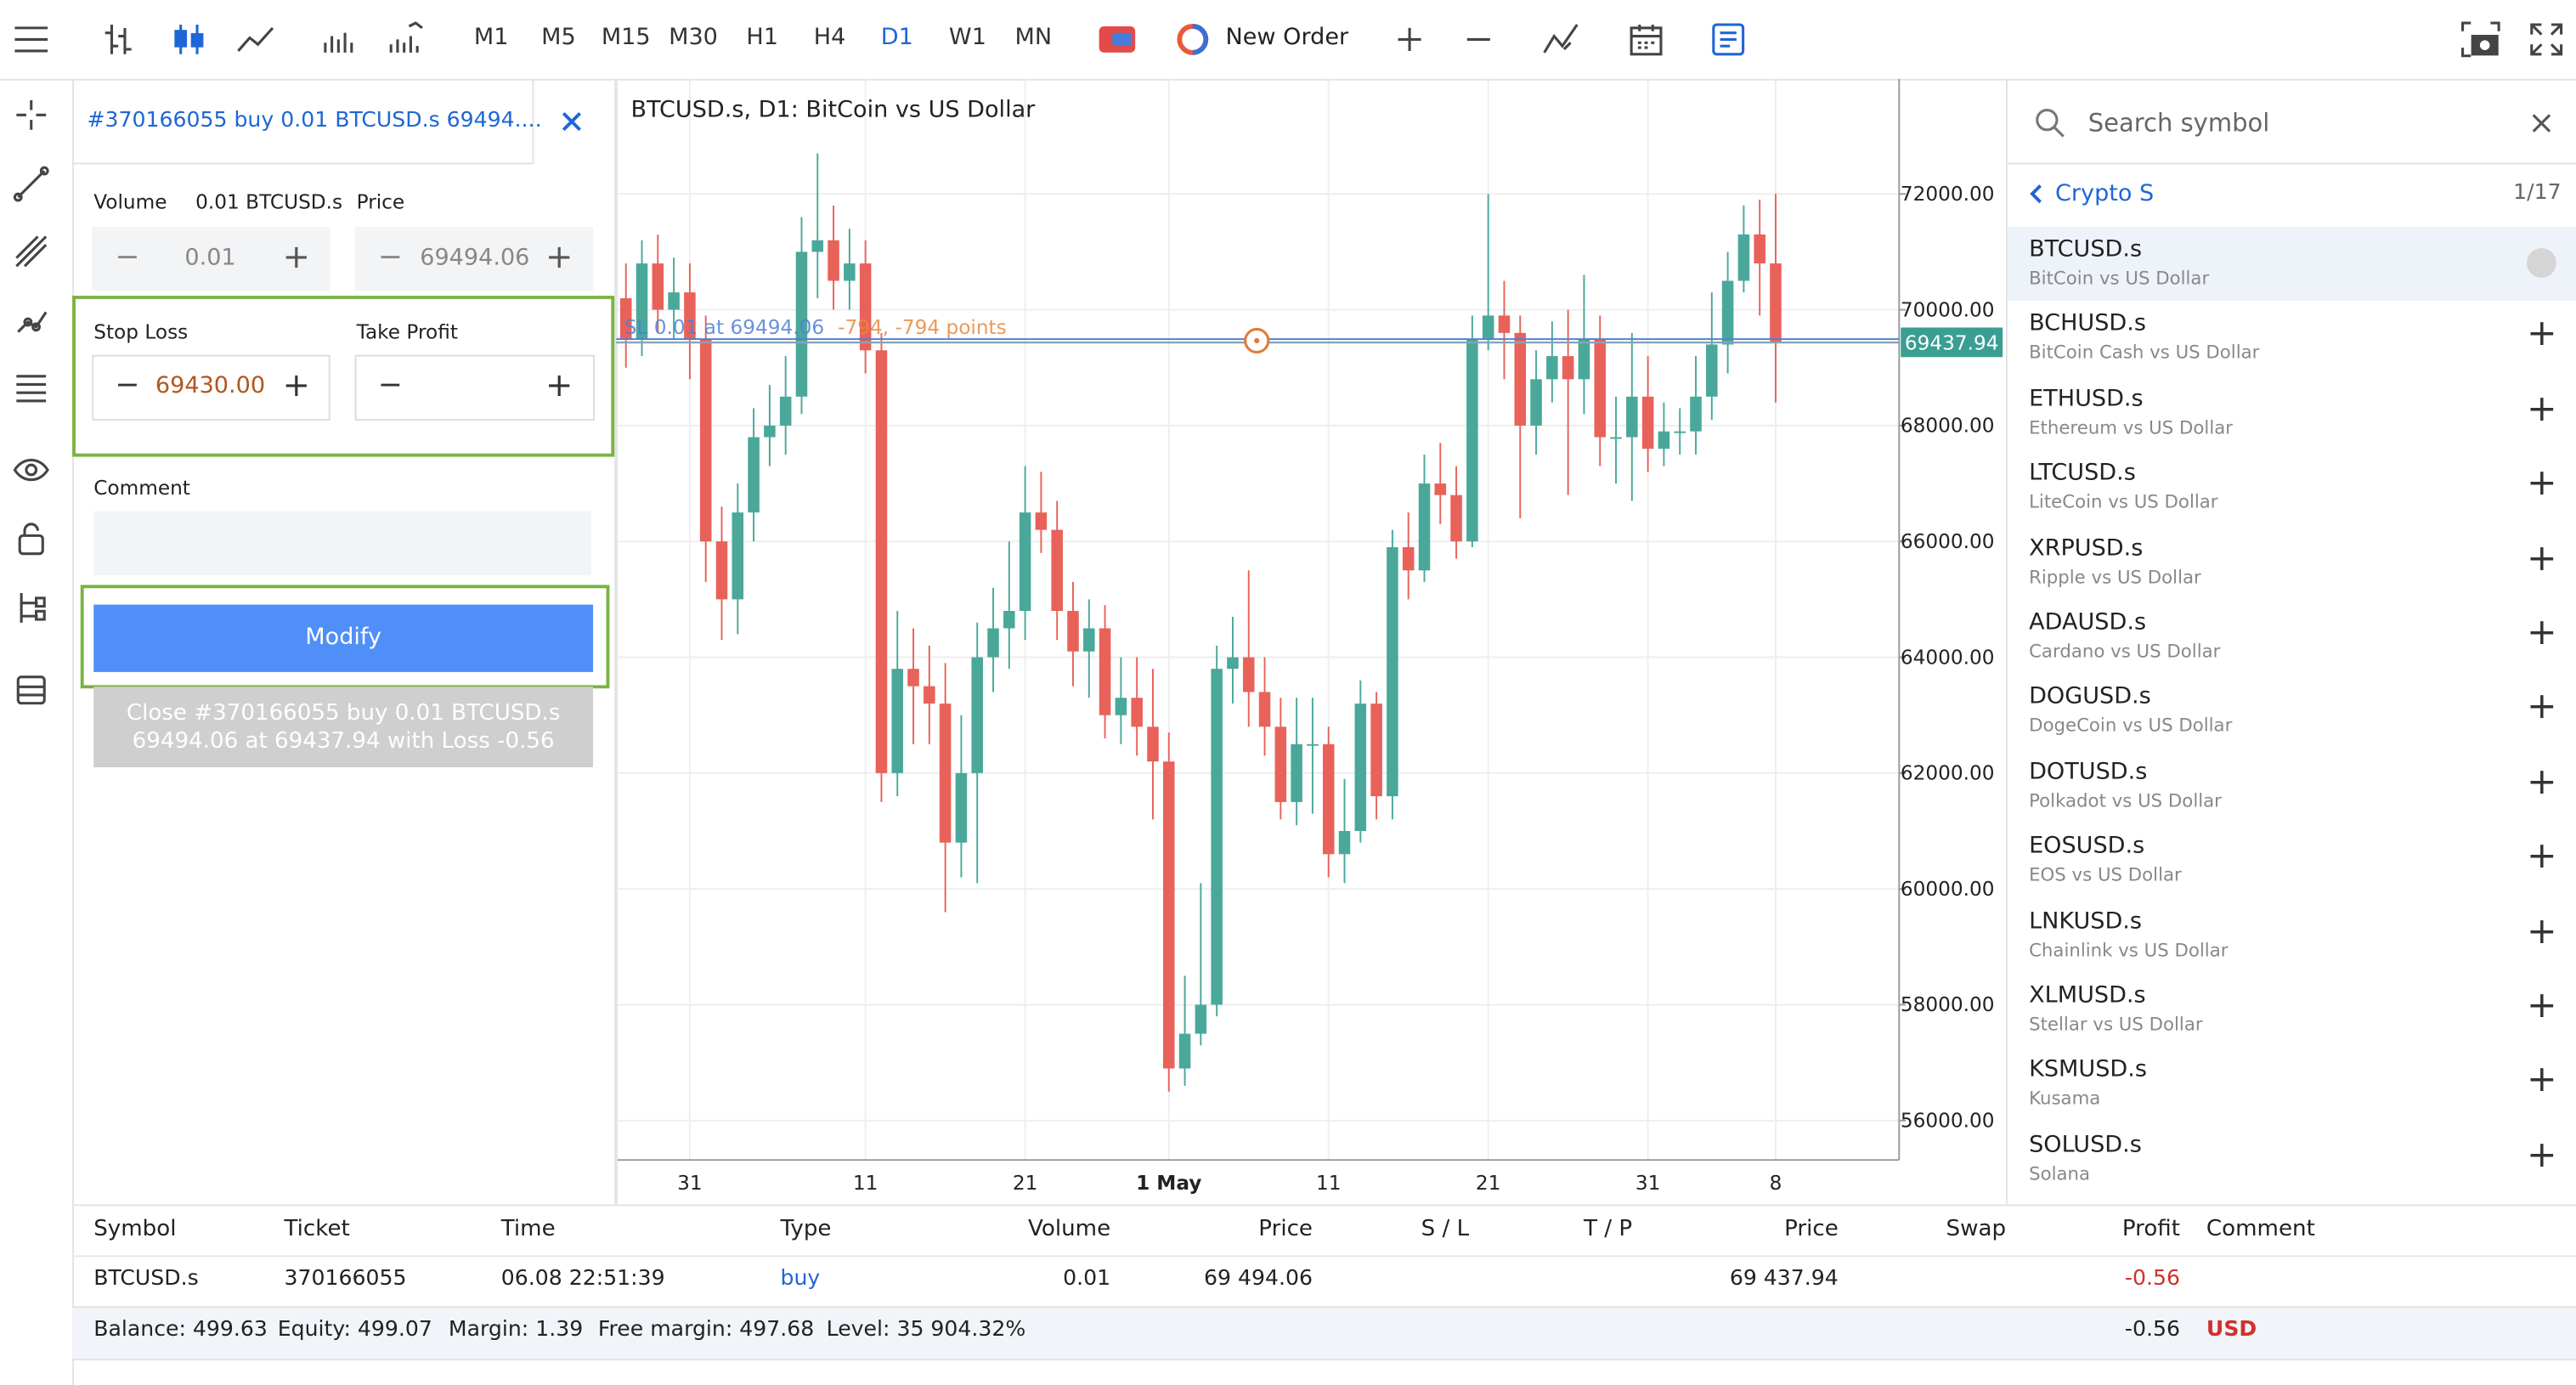 The image size is (2576, 1385). What do you see at coordinates (2123, 502) in the screenshot?
I see `symbol-description: LiteCoin vs US Dollar` at bounding box center [2123, 502].